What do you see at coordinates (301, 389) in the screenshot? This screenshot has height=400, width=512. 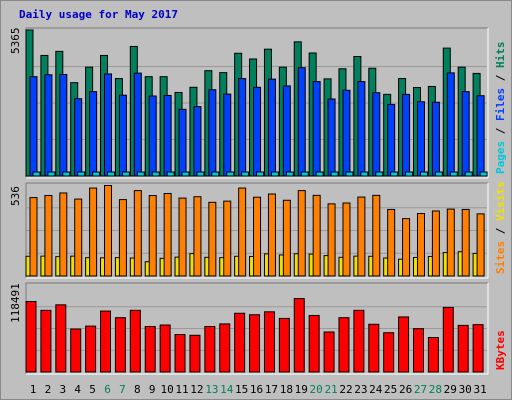 I see `day-label: 19` at bounding box center [301, 389].